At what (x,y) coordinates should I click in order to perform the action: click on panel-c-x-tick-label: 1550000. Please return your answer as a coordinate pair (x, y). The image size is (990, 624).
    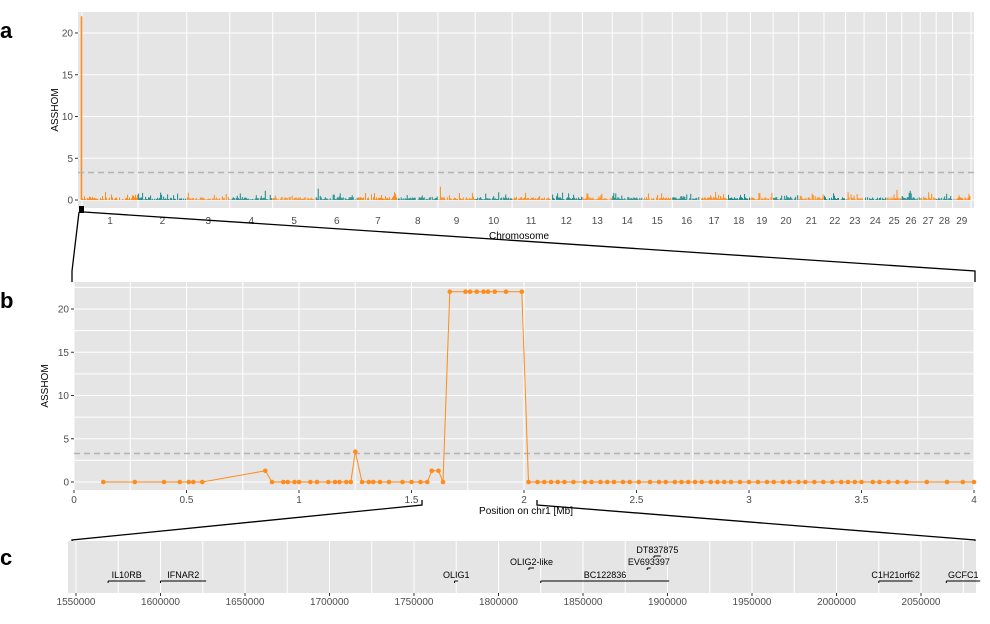
    Looking at the image, I should click on (76, 602).